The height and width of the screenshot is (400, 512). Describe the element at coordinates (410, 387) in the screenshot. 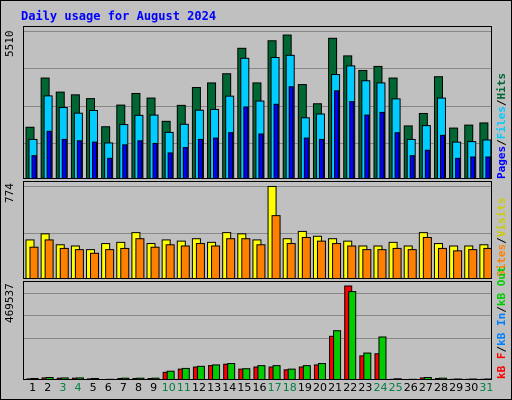

I see `x-tick-label: 26` at that location.